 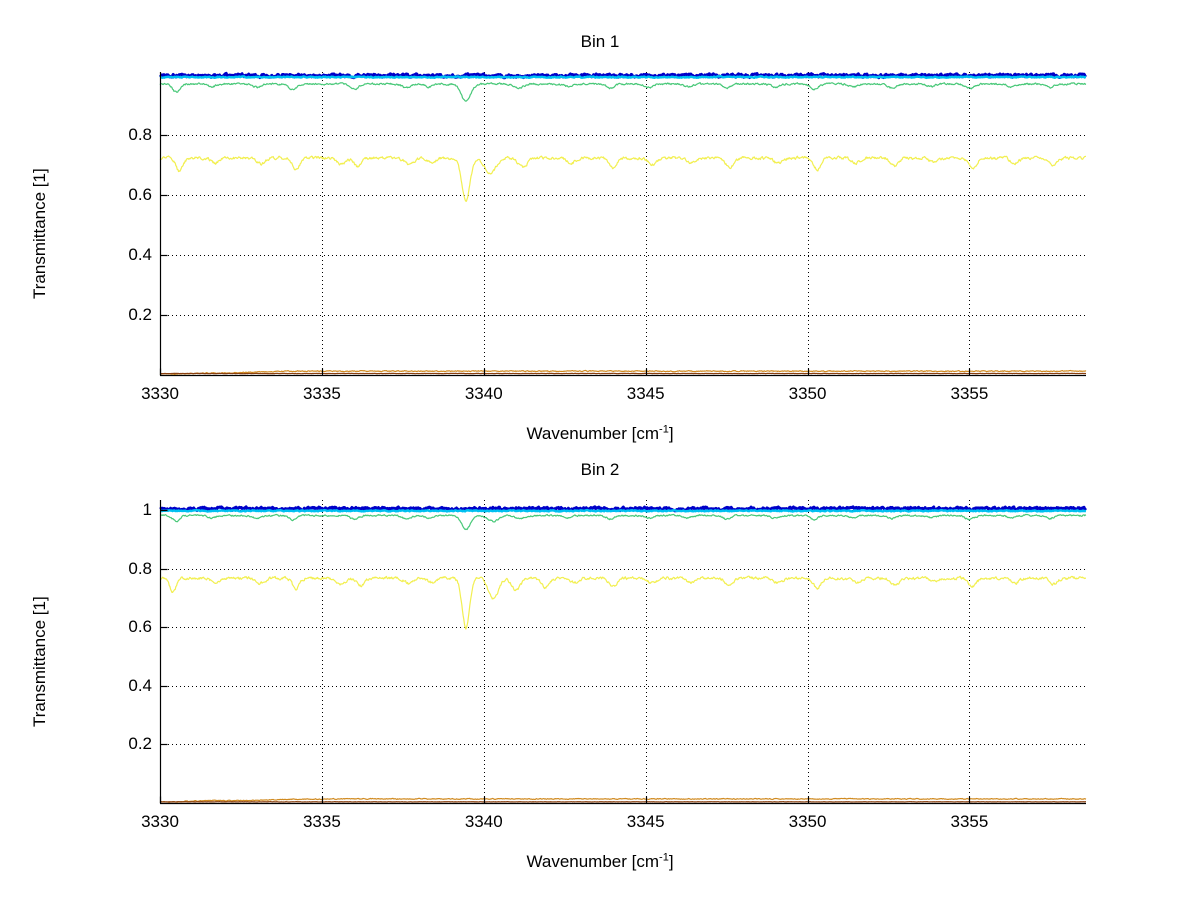 What do you see at coordinates (600, 41) in the screenshot?
I see `subplot-1-title: Bin 1` at bounding box center [600, 41].